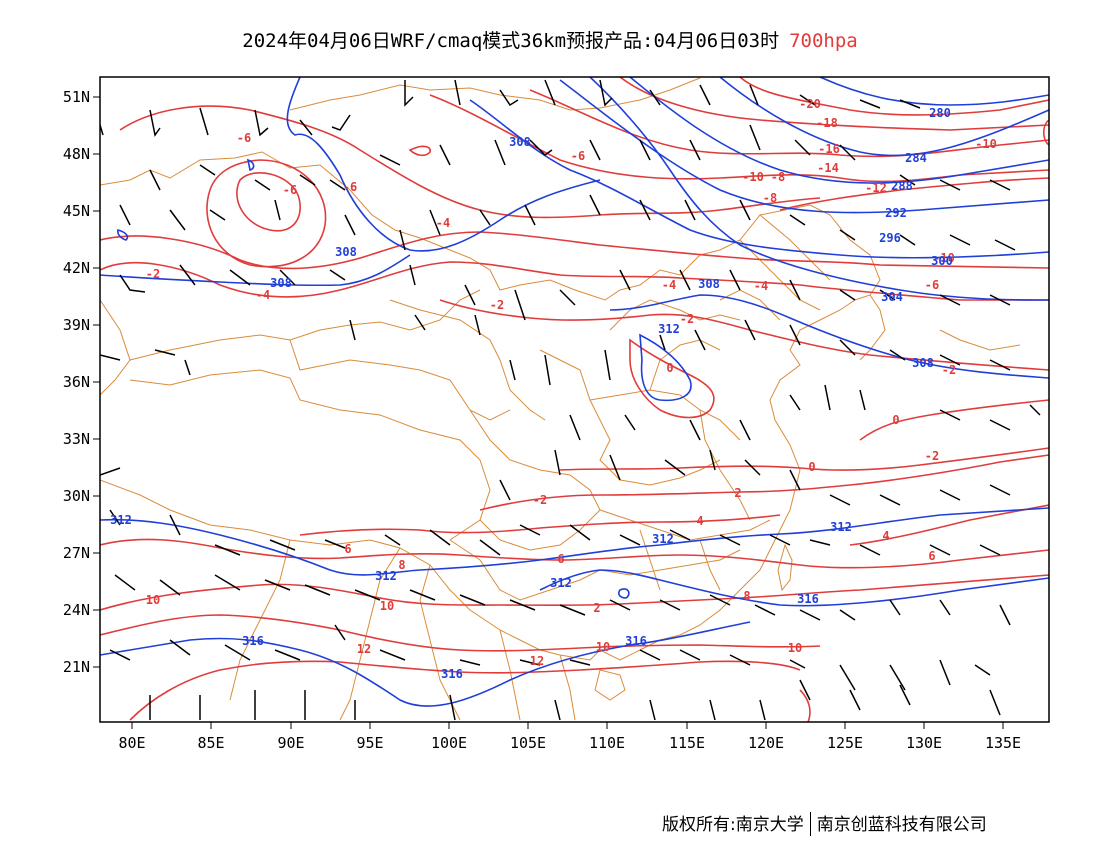 The height and width of the screenshot is (850, 1100). Describe the element at coordinates (892, 297) in the screenshot. I see `height-label: 304` at that location.